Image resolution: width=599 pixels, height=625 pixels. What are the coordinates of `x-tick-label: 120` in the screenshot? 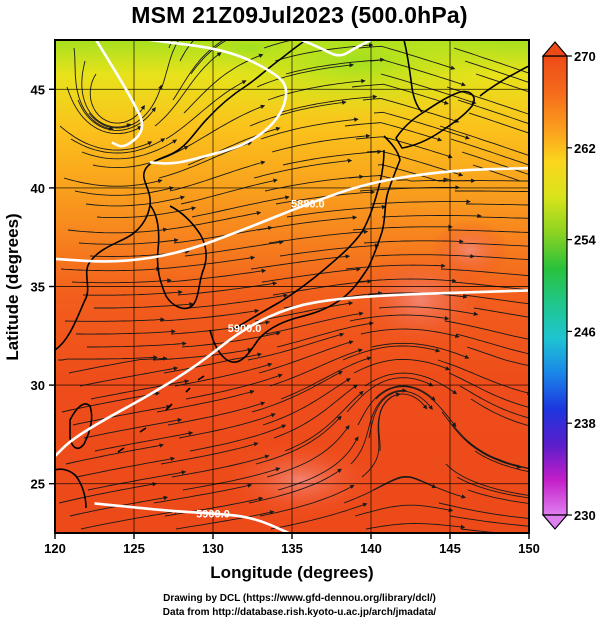 It's located at (55, 548).